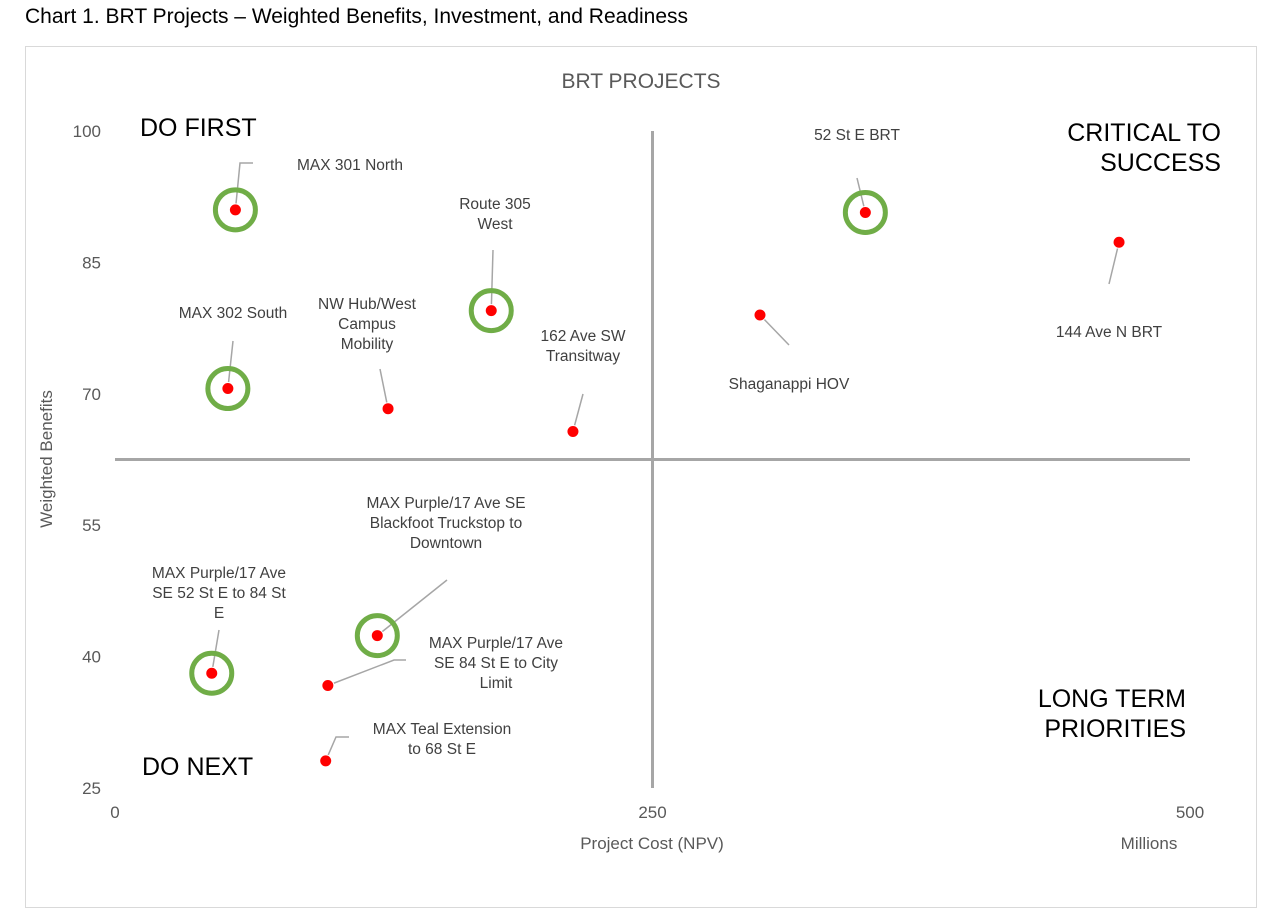 This screenshot has height=922, width=1280. I want to click on y-axis-label: Weighted Benefits, so click(46, 459).